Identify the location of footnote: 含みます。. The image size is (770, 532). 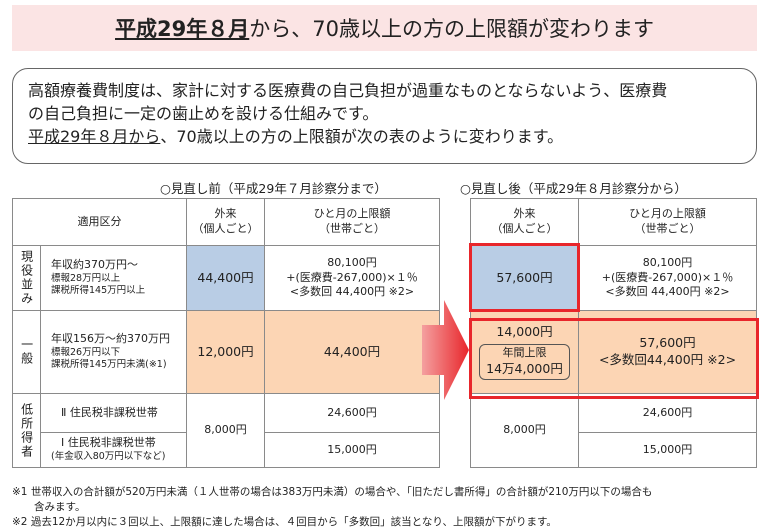
(60, 507).